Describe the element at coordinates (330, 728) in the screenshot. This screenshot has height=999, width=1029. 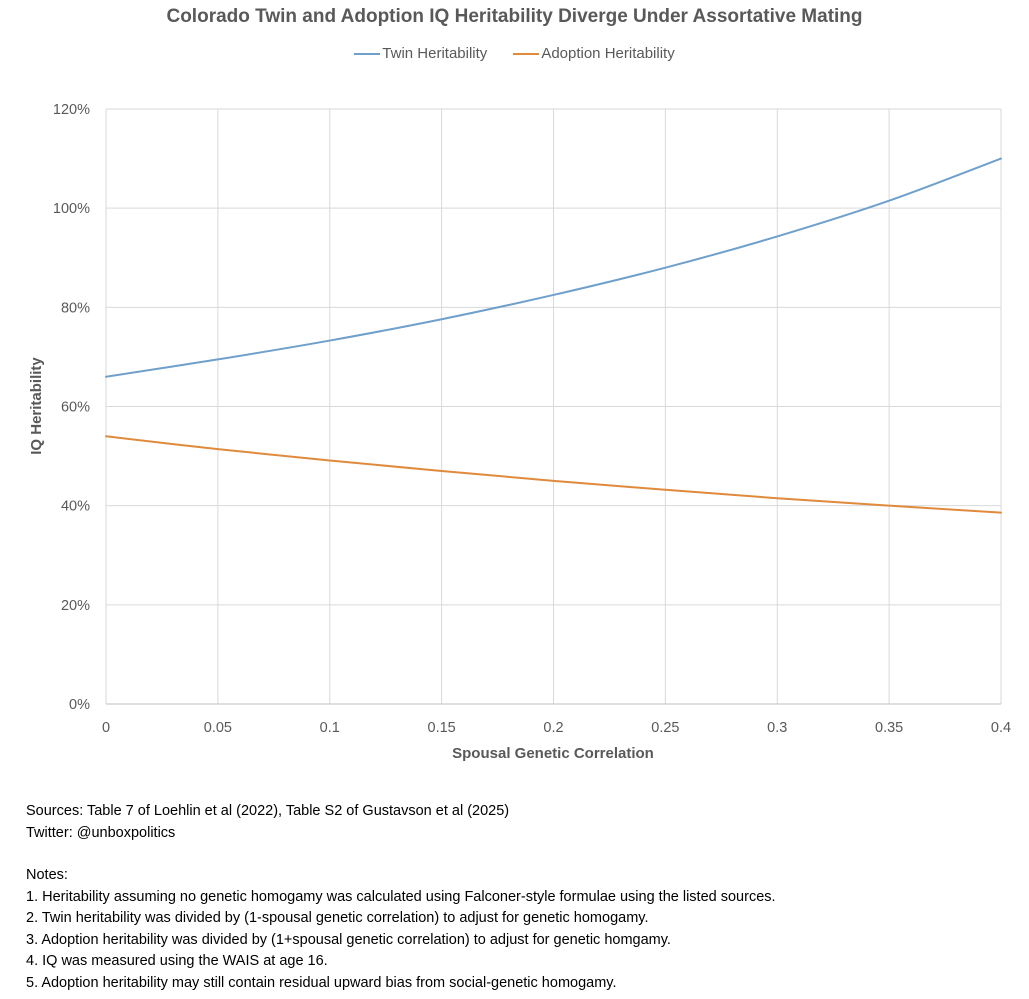
I see `x-tick-label: 0.1` at that location.